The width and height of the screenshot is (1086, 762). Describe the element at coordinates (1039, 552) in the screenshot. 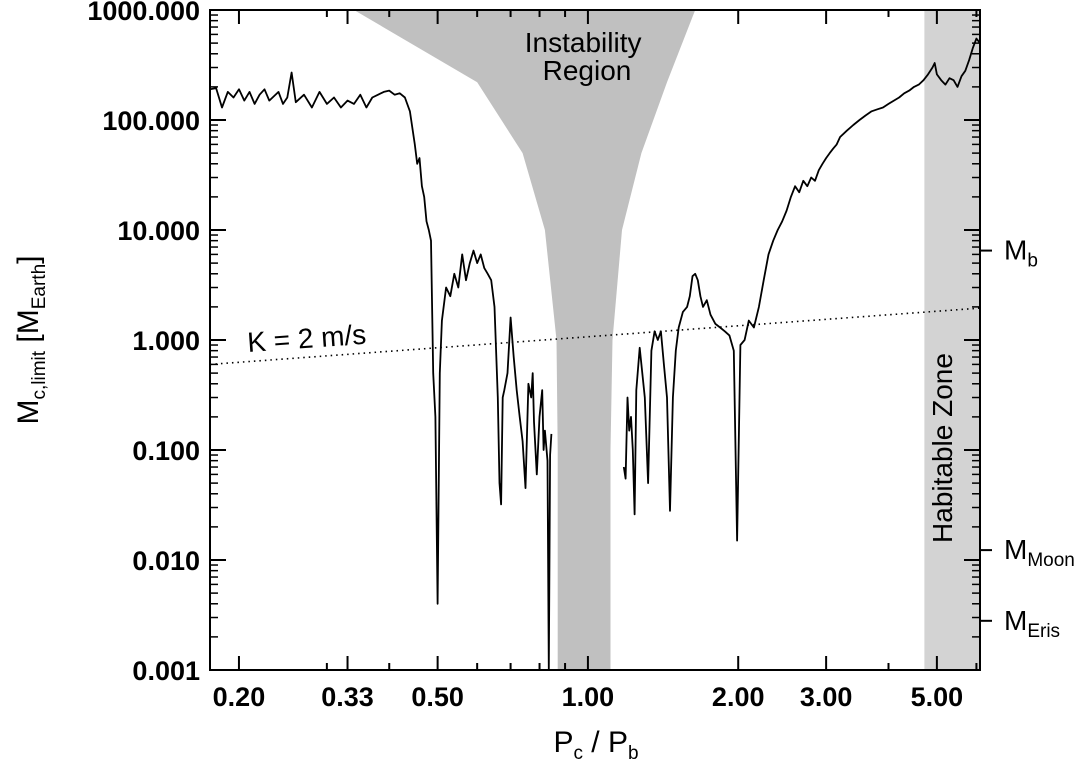

I see `right-marker-label: MMoon` at that location.